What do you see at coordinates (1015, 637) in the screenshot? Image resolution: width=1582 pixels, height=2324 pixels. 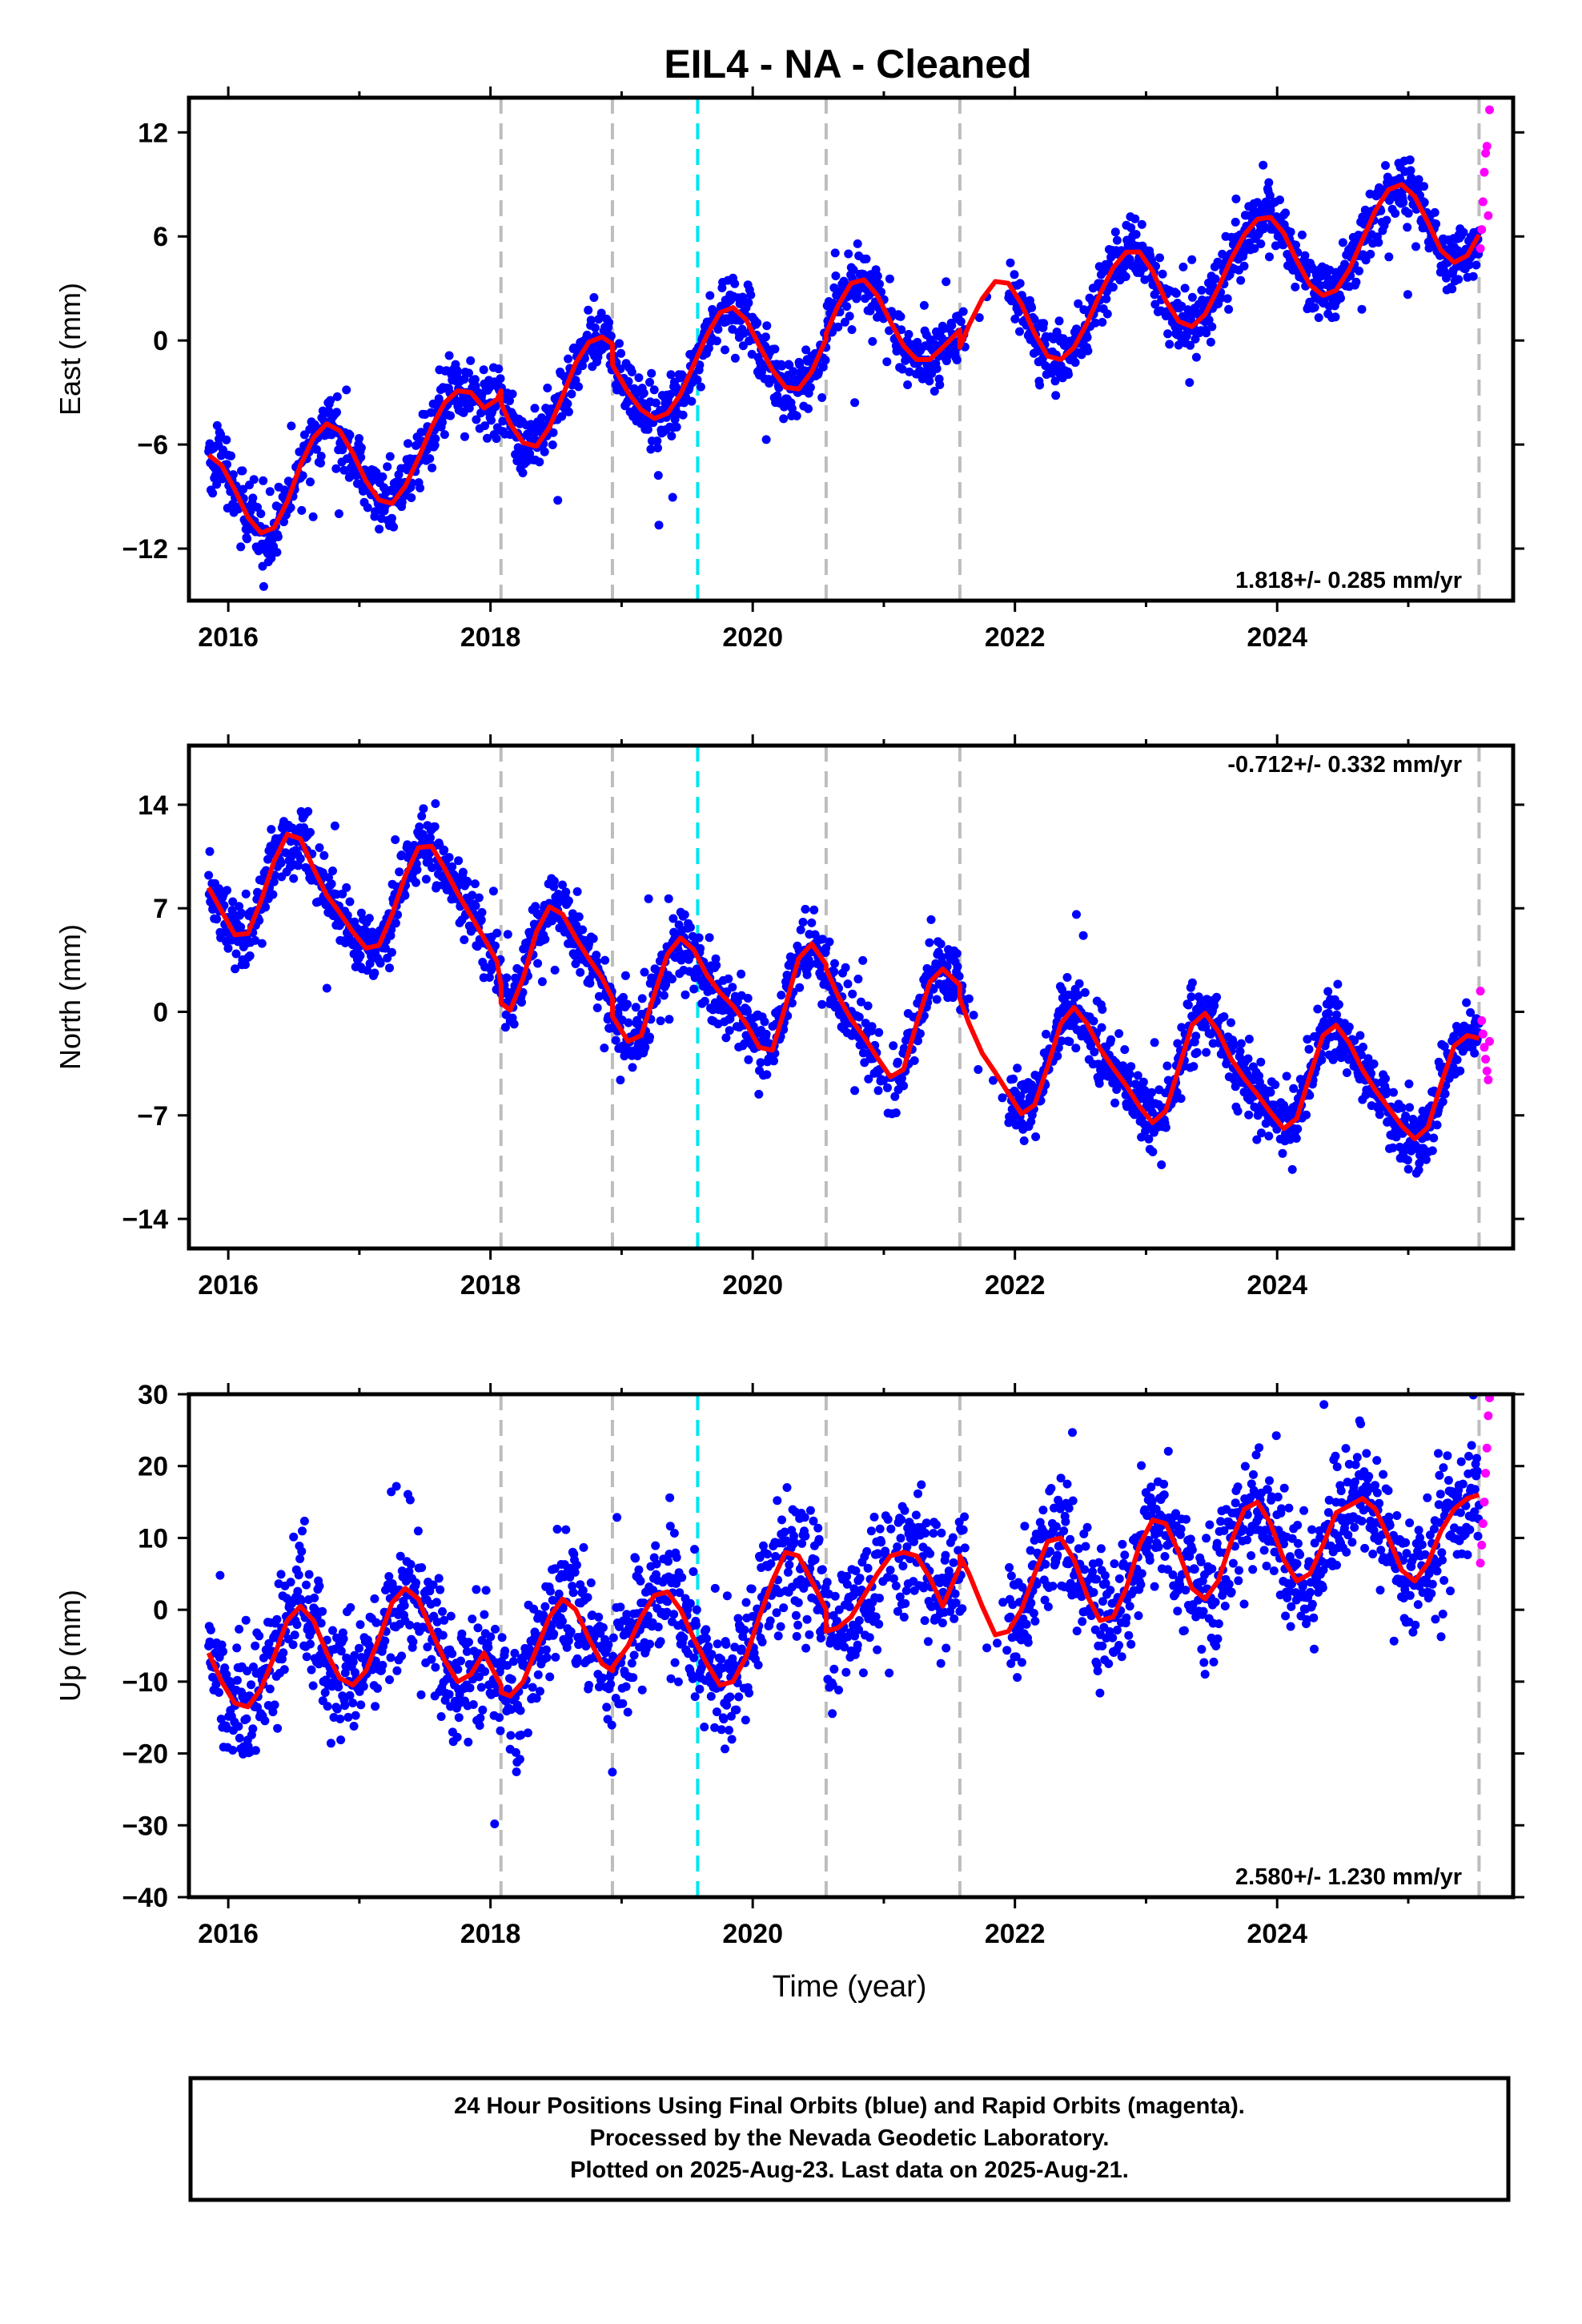 I see `x-tick-label: 2022` at bounding box center [1015, 637].